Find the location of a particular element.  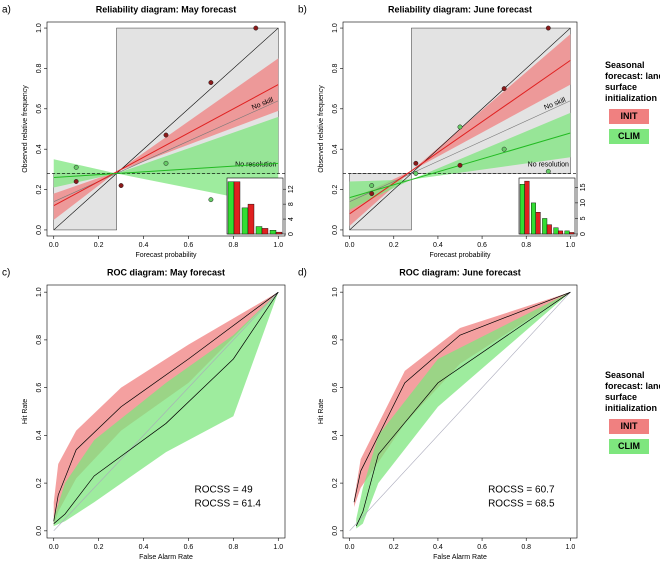

x-tick-label: 0.4 is located at coordinates (438, 245).